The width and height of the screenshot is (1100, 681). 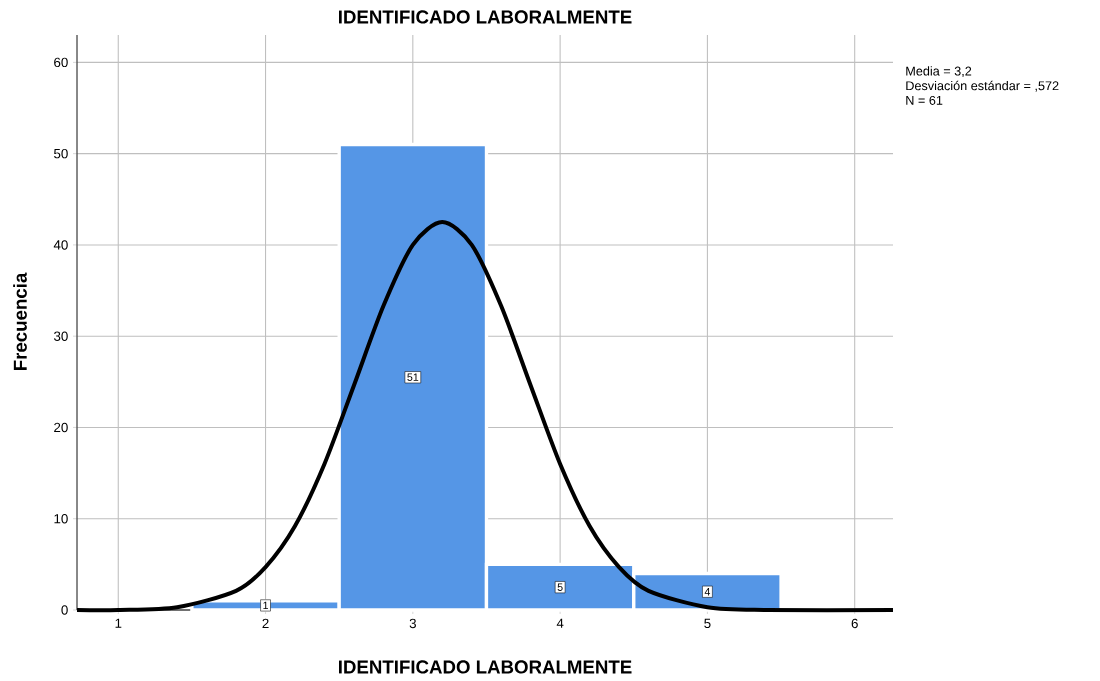 What do you see at coordinates (60, 336) in the screenshot?
I see `y-tick-label: 30` at bounding box center [60, 336].